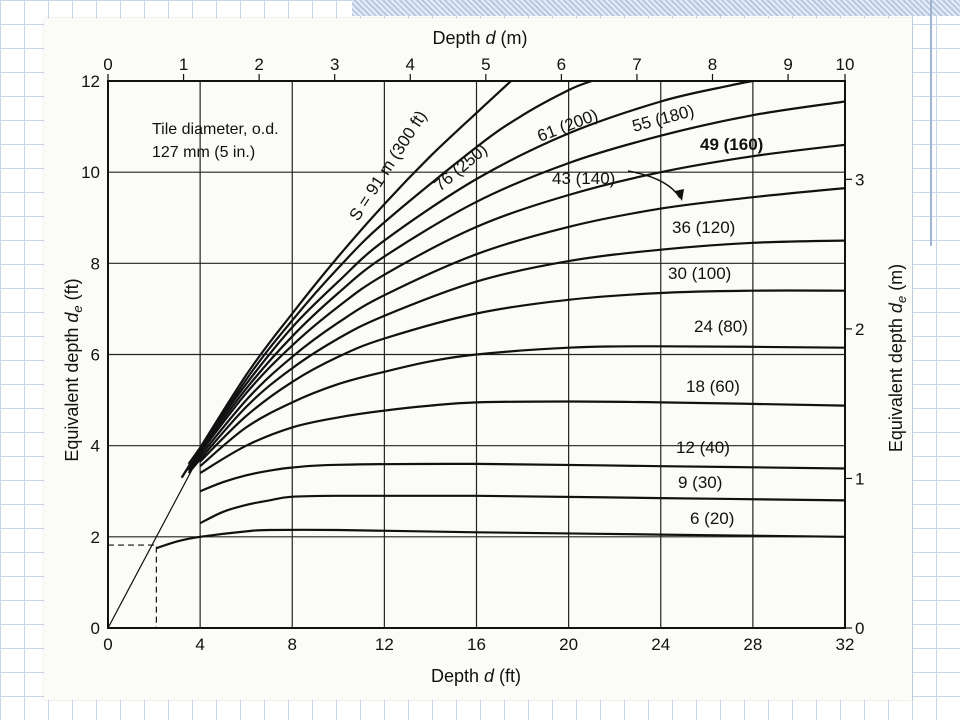 This screenshot has width=960, height=720. What do you see at coordinates (752, 644) in the screenshot?
I see `bottom-tick-label: 28` at bounding box center [752, 644].